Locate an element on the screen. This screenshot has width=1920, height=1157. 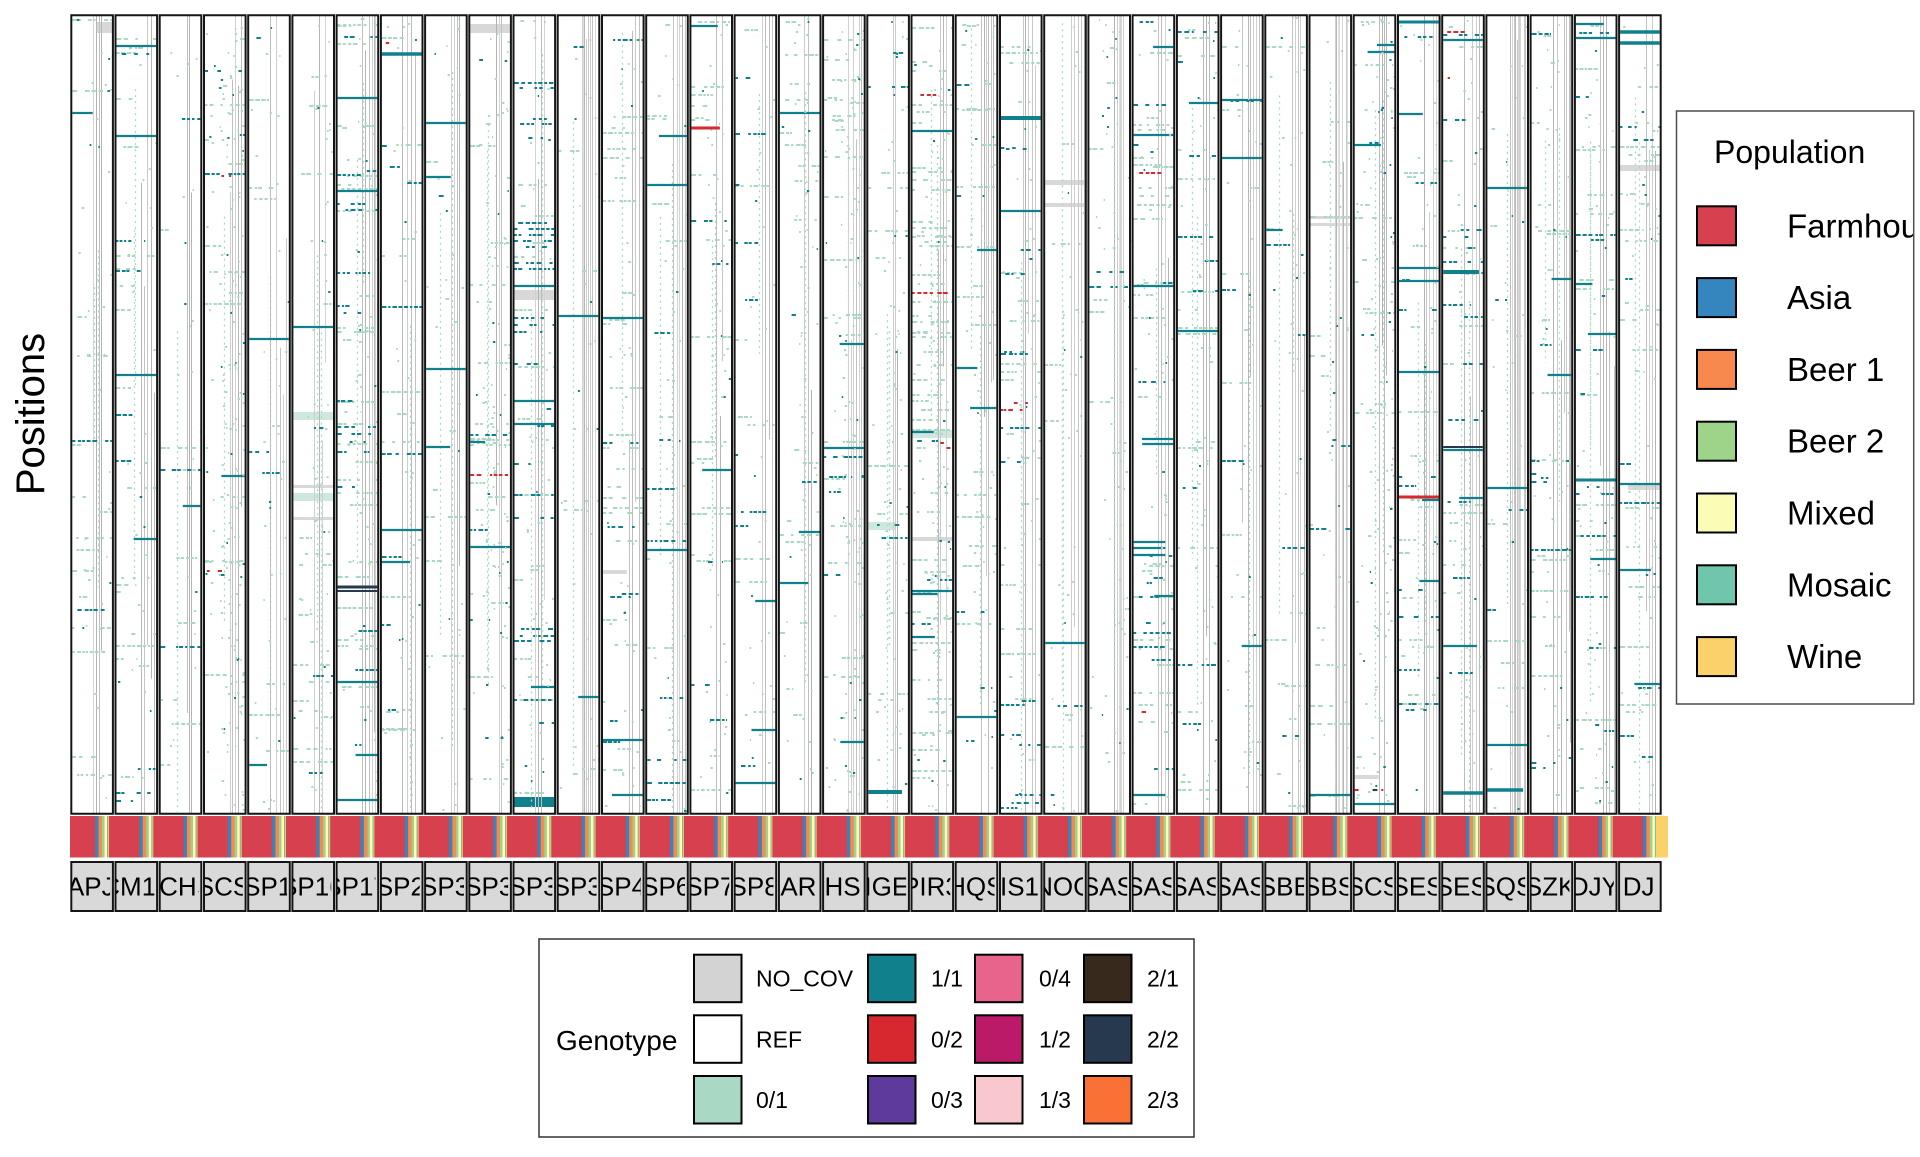
svg-text: 0/4 is located at coordinates (1055, 979).